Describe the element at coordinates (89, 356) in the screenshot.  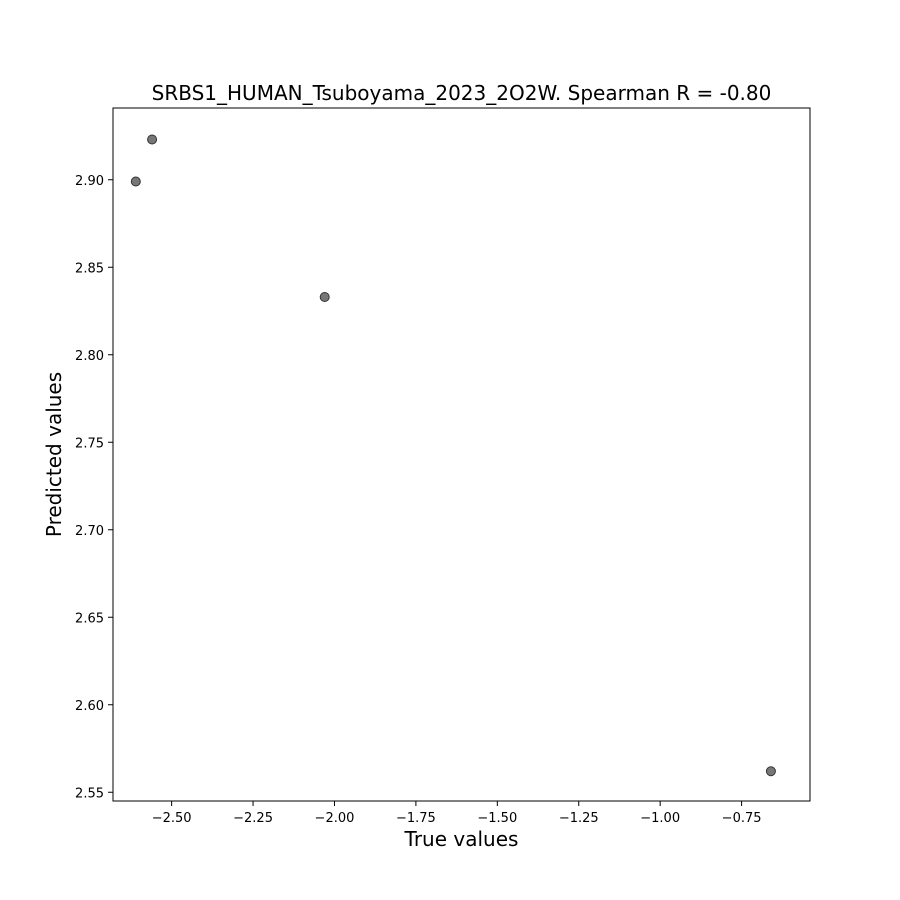
I see `y-tick-label: 2.80` at that location.